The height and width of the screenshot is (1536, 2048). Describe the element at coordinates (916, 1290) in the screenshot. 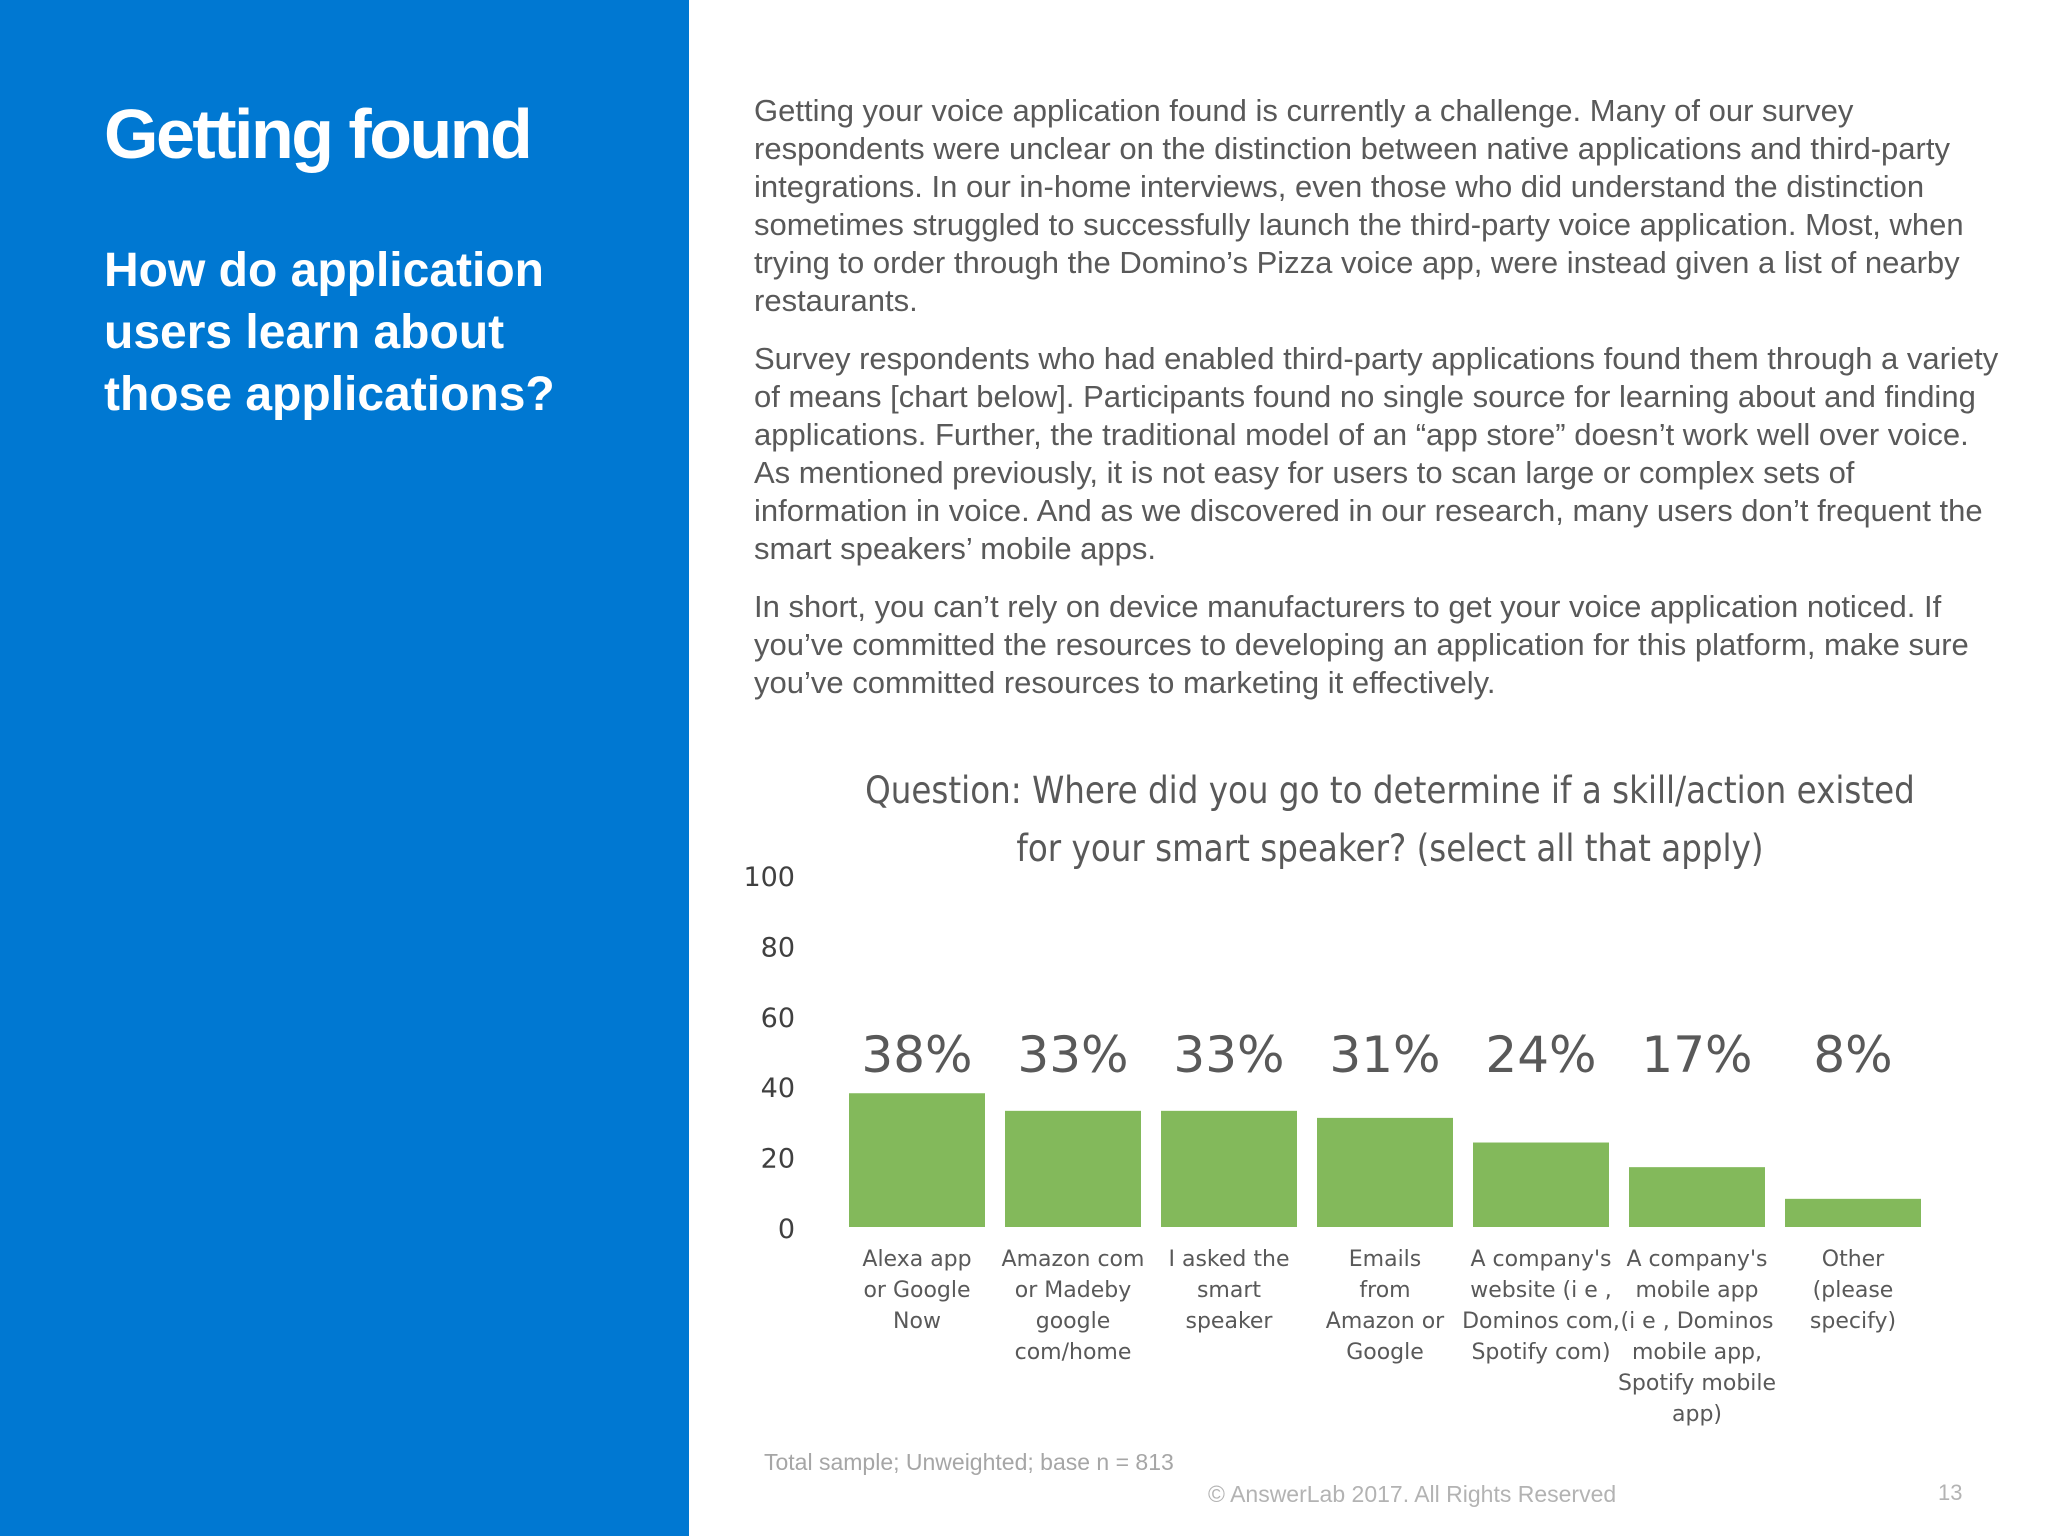

I see `x-tick-label: Alexa app or Google Now` at that location.